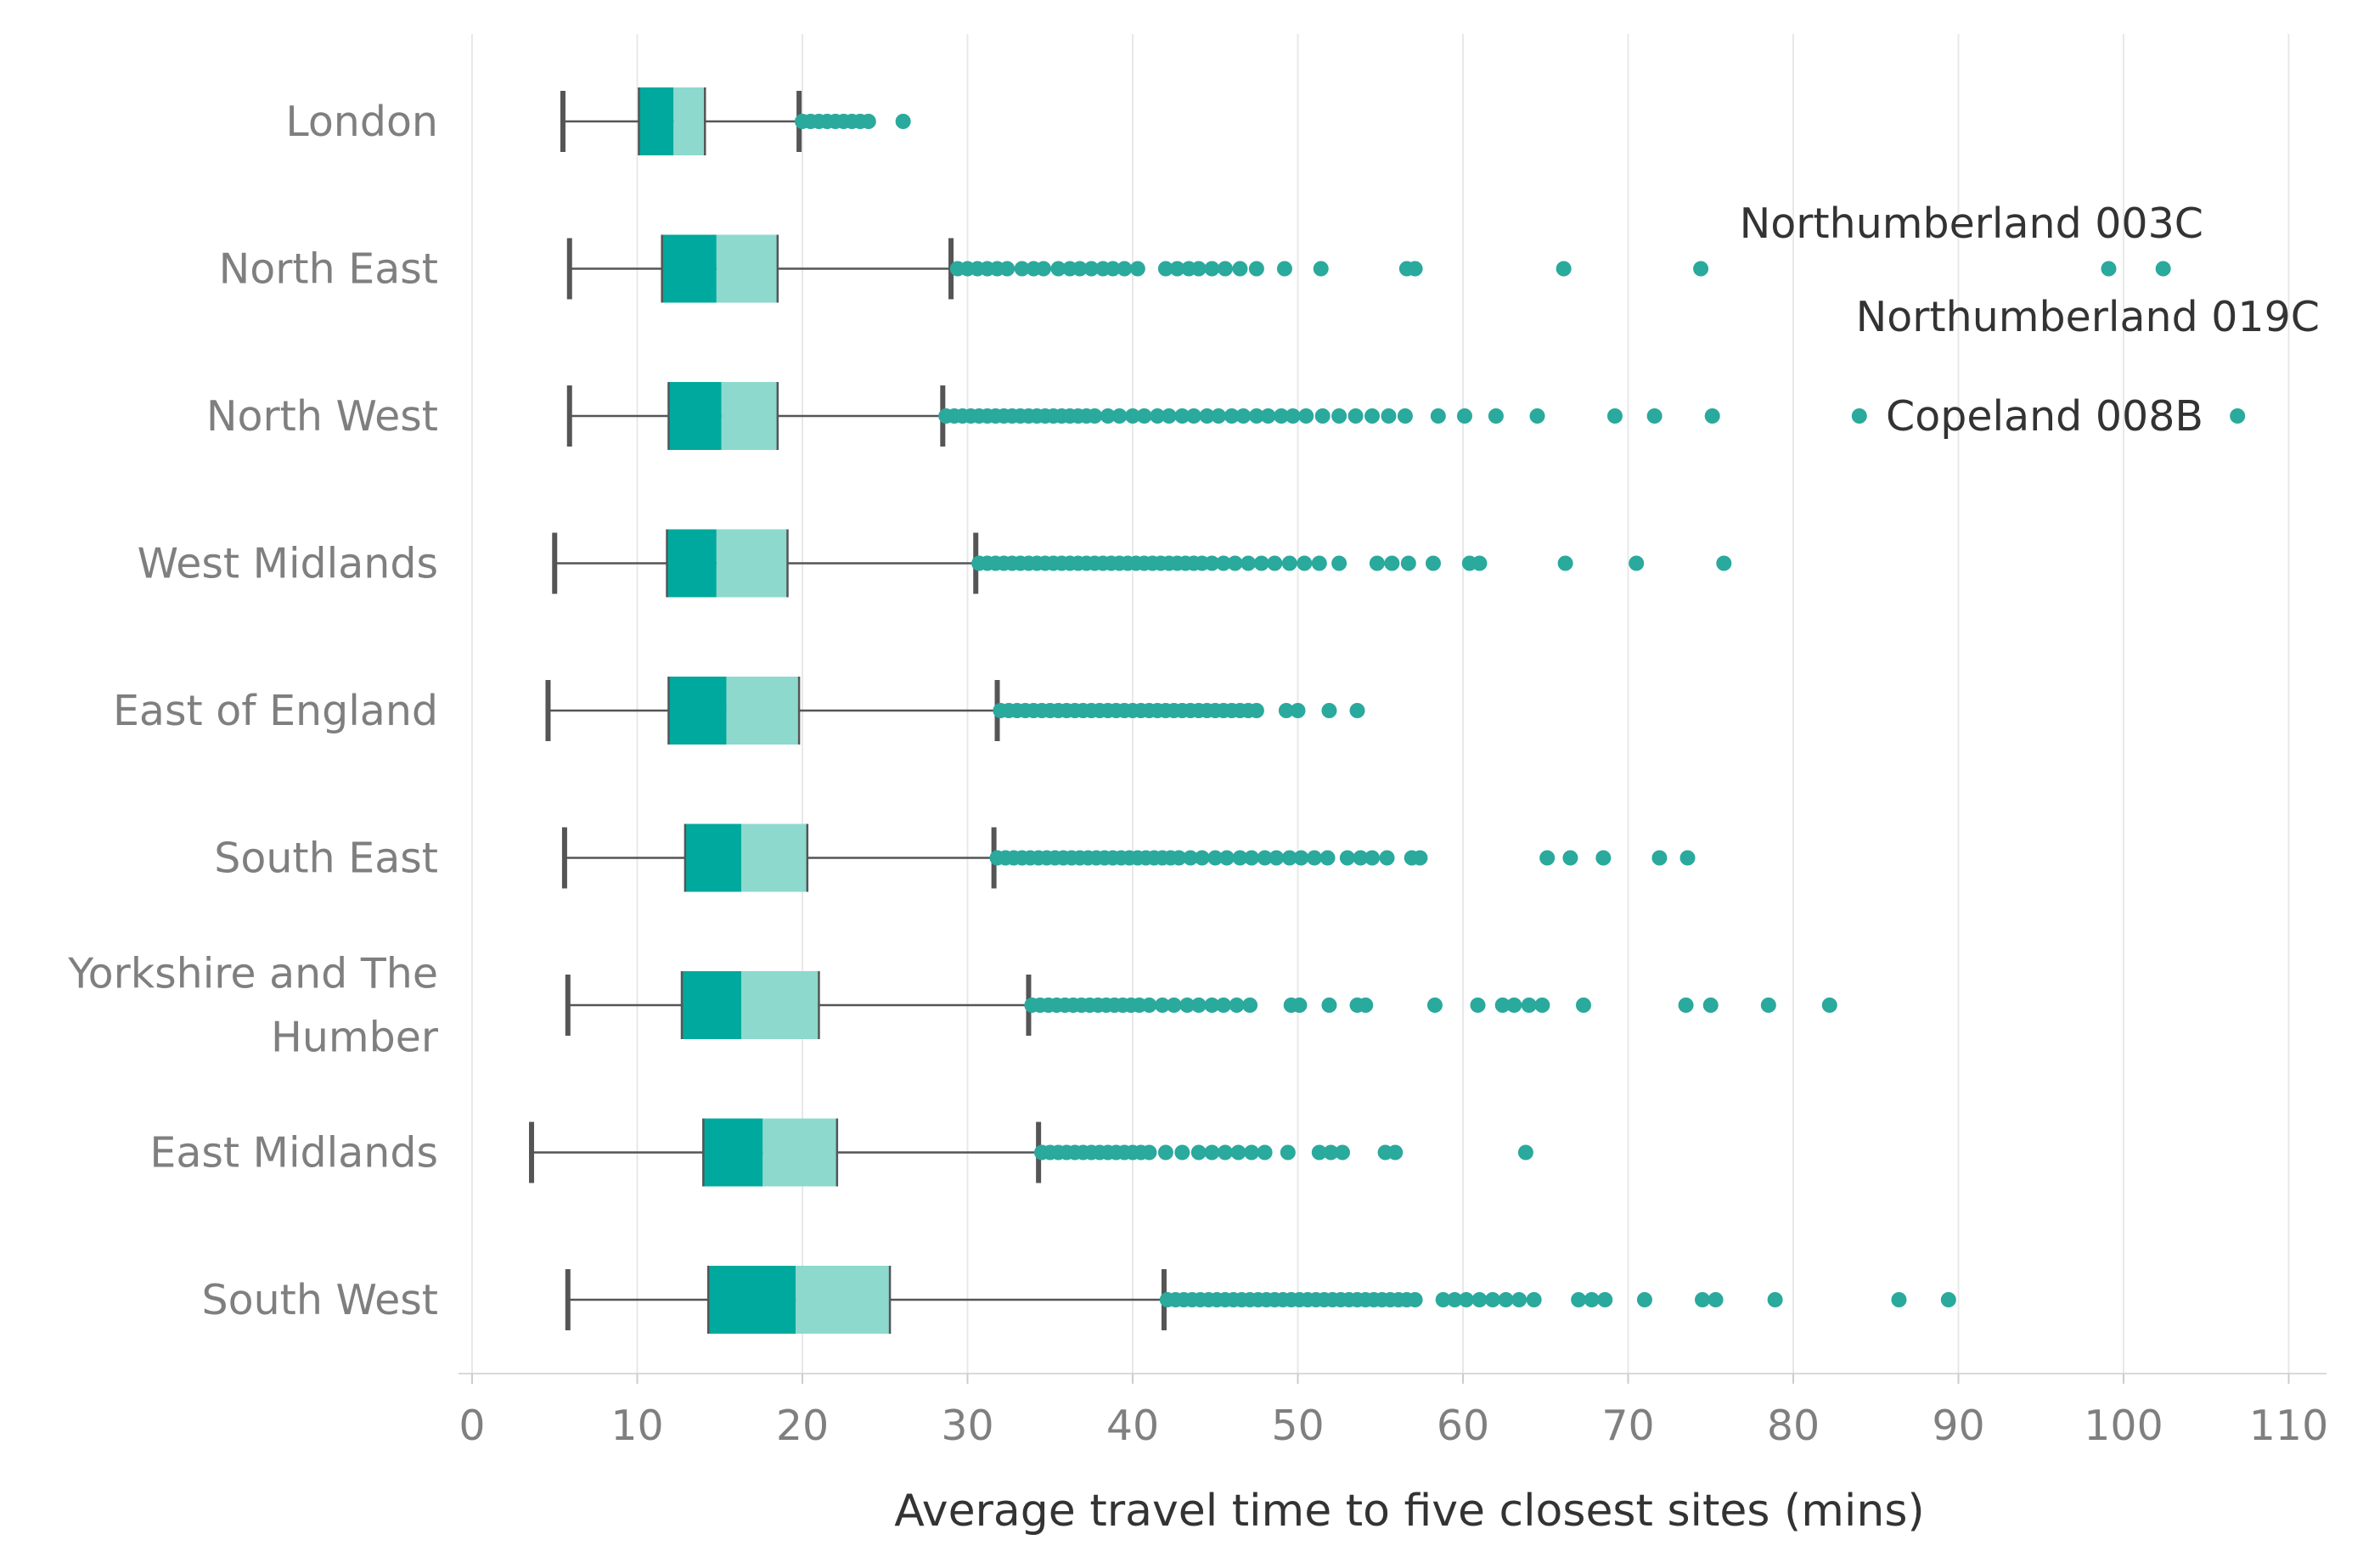 The width and height of the screenshot is (2363, 1568). Describe the element at coordinates (293, 1153) in the screenshot. I see `category-label-east-midlands: East Midlands` at that location.